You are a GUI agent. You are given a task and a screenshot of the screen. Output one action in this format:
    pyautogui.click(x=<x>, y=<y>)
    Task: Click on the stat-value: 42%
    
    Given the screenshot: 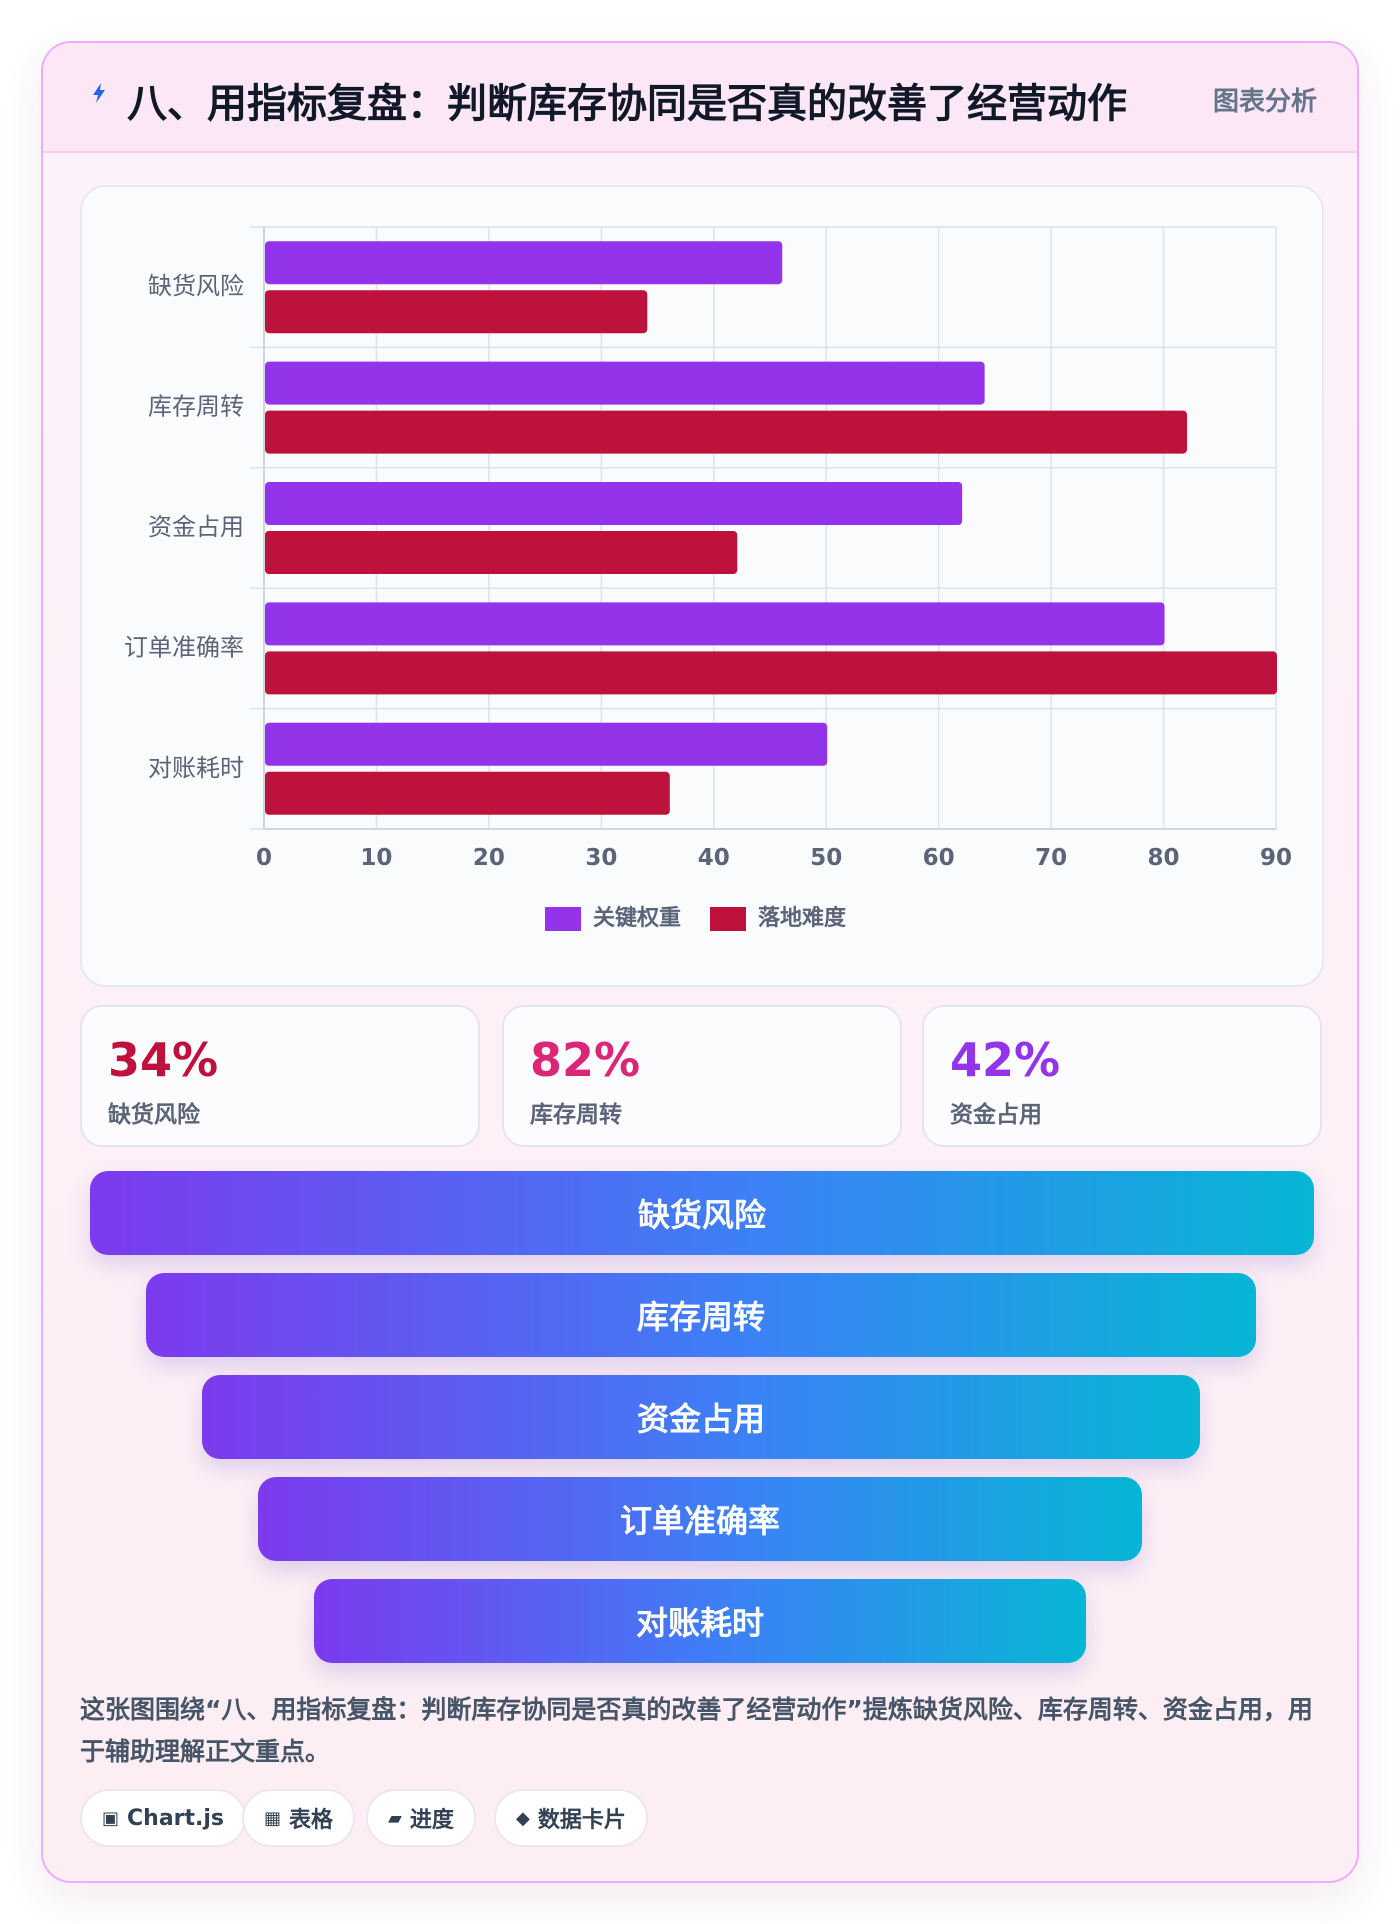 What is the action you would take?
    pyautogui.click(x=1005, y=1060)
    